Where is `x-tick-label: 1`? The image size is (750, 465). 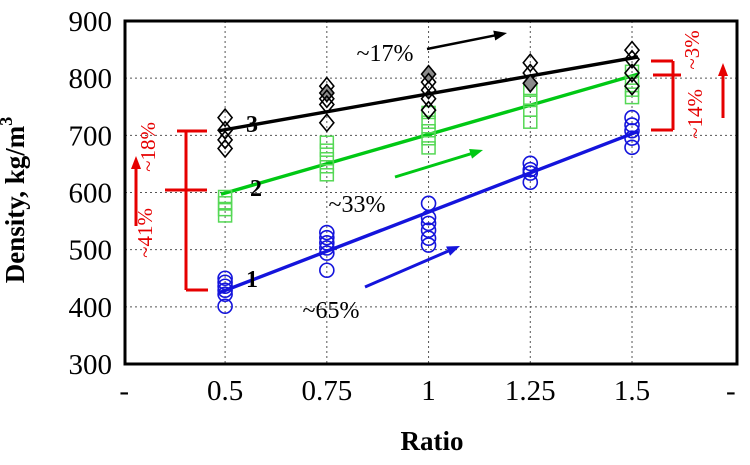 x-tick-label: 1 is located at coordinates (428, 391).